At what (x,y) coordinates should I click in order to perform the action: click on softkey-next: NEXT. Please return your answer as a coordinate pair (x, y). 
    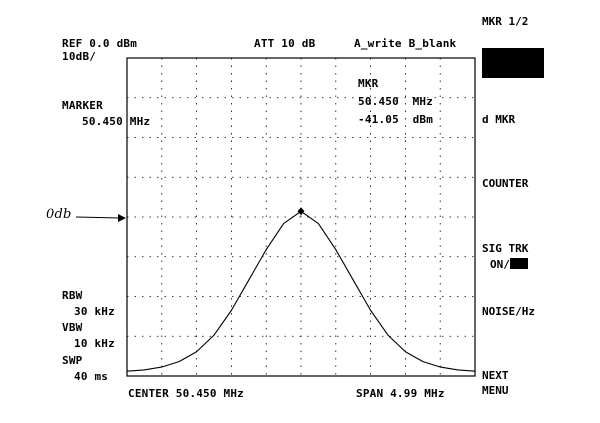
    Looking at the image, I should click on (495, 375).